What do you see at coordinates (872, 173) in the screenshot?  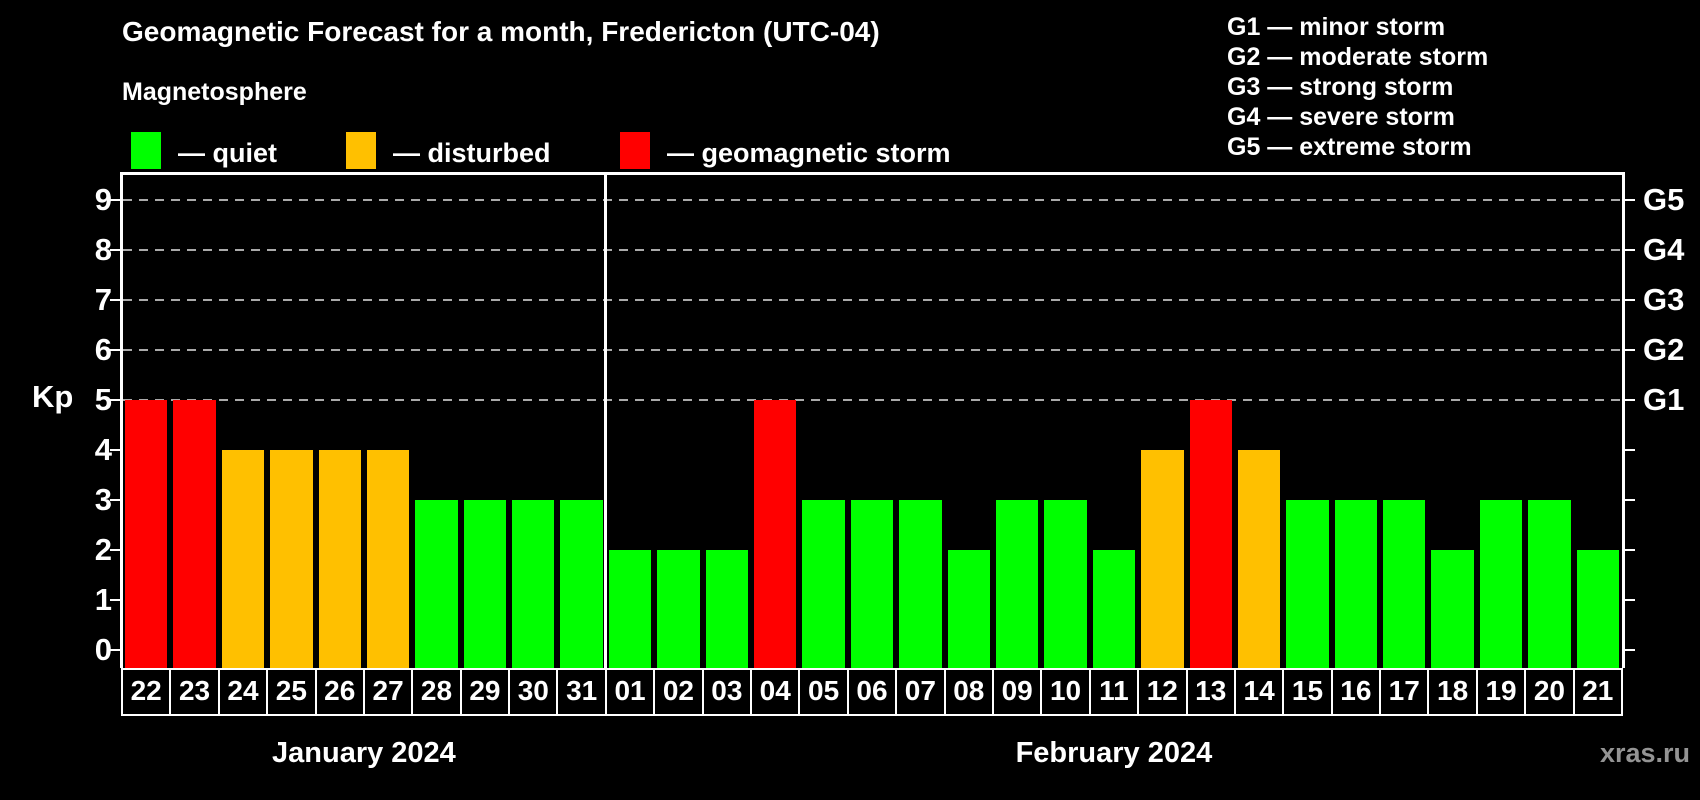 I see `plot-border-top` at bounding box center [872, 173].